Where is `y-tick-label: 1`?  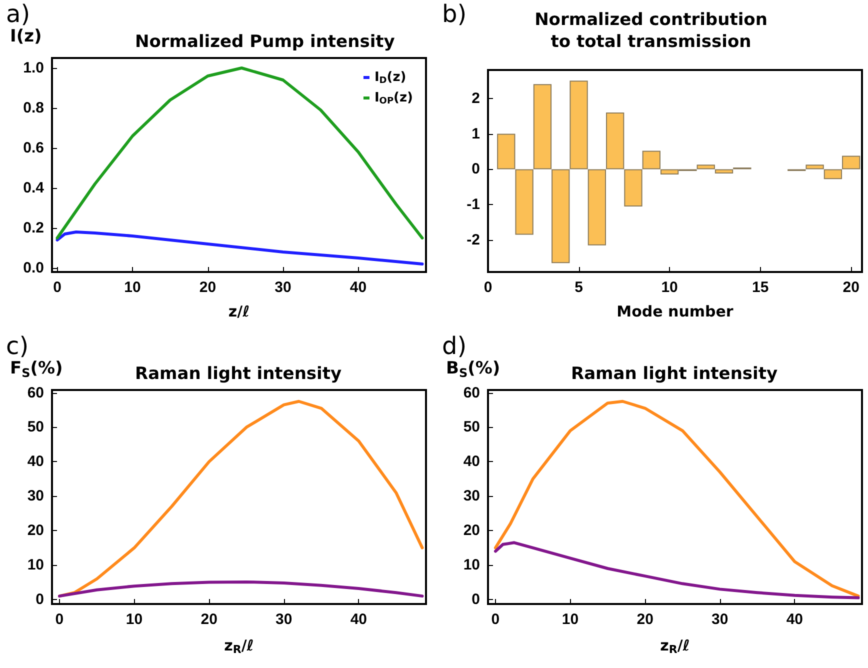 y-tick-label: 1 is located at coordinates (476, 133).